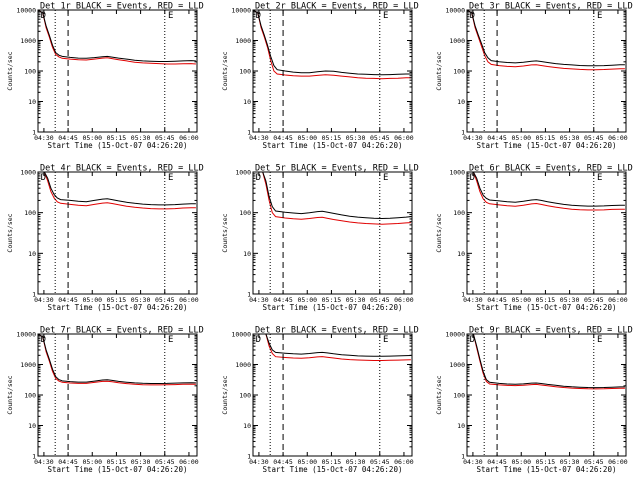 Image resolution: width=640 pixels, height=480 pixels. I want to click on panel-title: Det 5r BLACK = Events, RED = LLD, so click(337, 169).